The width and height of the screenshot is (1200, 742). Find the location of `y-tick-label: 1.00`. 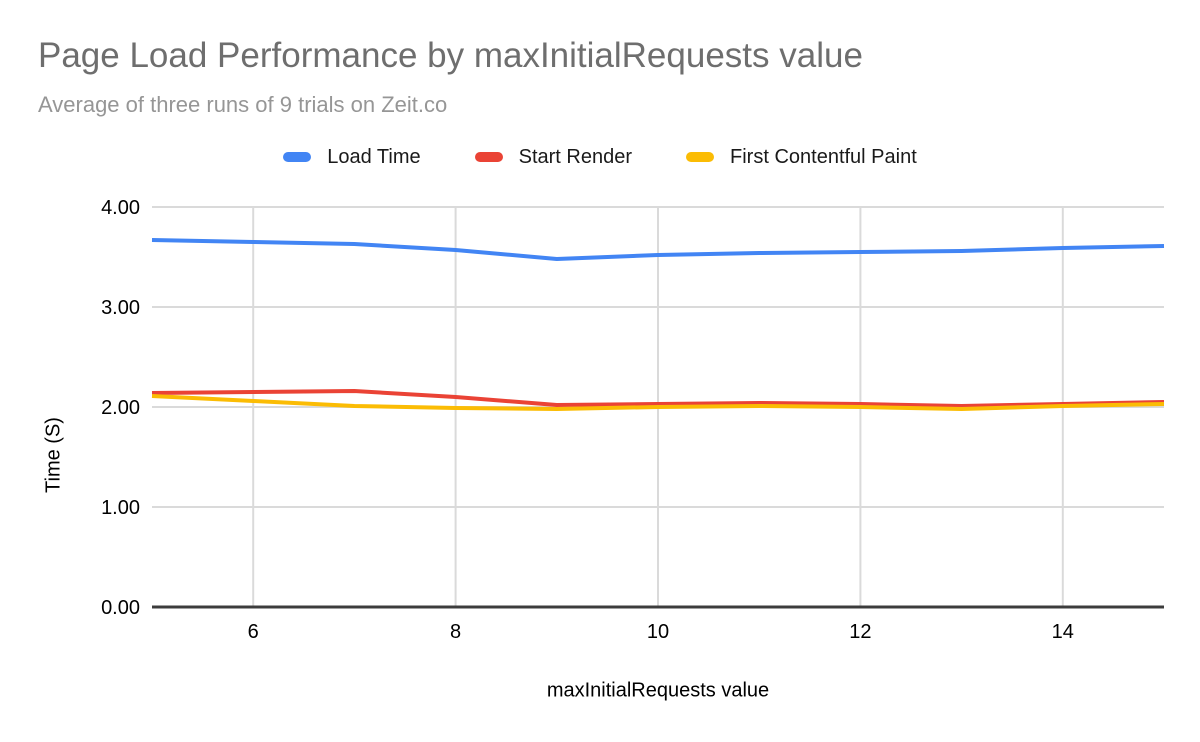

y-tick-label: 1.00 is located at coordinates (120, 508).